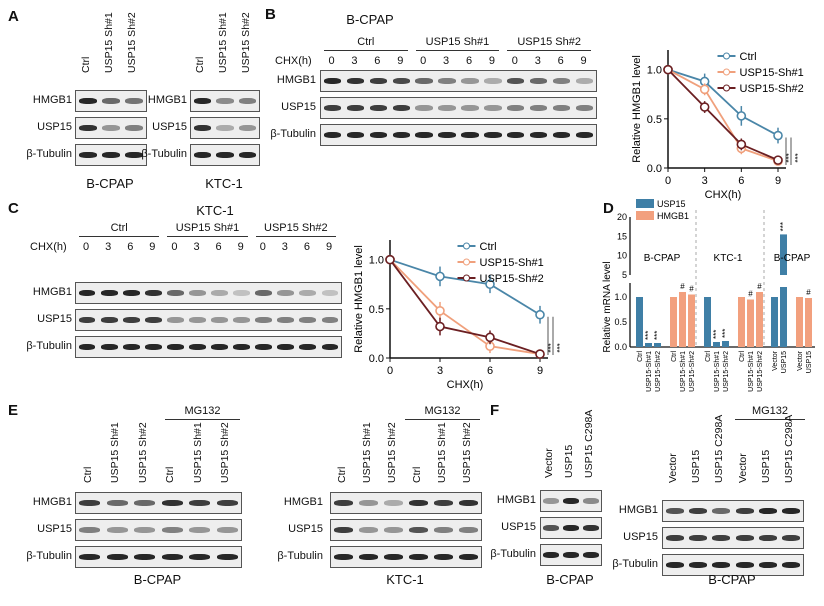 This screenshot has height=606, width=824. I want to click on legend-marker, so click(466, 262).